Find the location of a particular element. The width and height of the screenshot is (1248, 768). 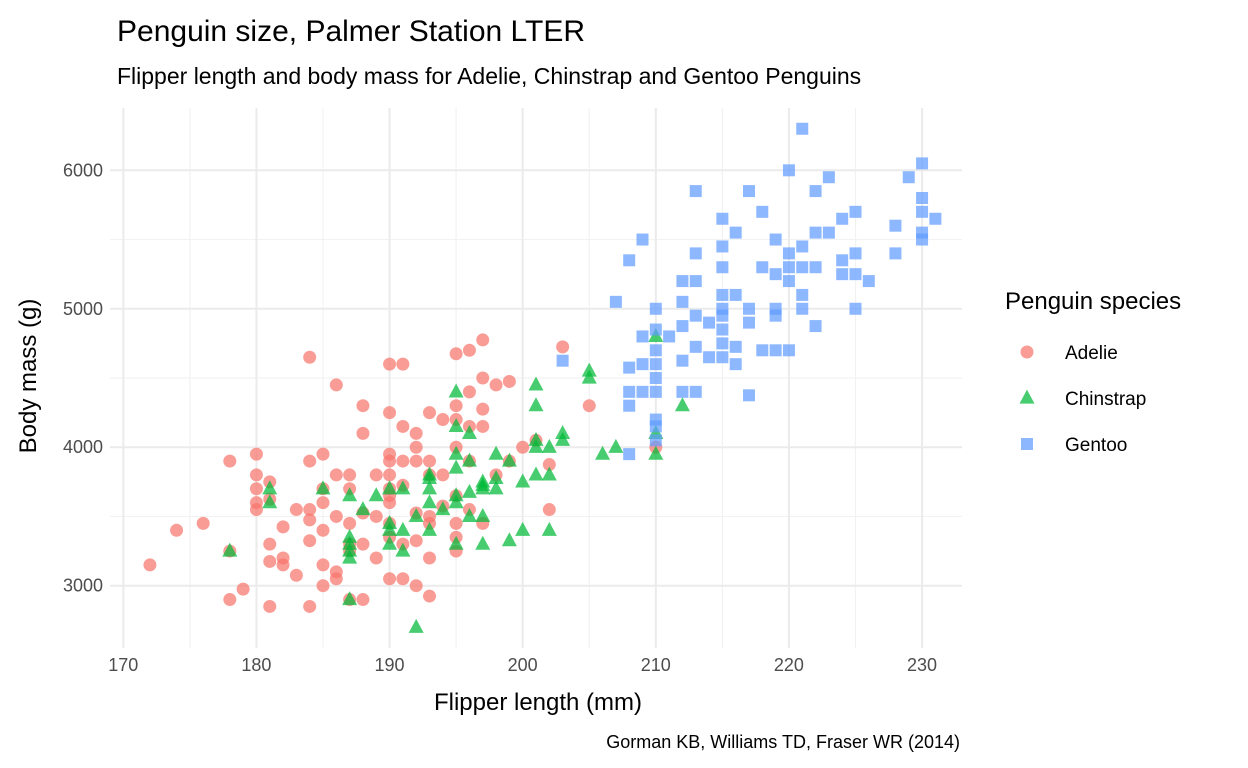

y-tick-label: 6000 is located at coordinates (83, 170).